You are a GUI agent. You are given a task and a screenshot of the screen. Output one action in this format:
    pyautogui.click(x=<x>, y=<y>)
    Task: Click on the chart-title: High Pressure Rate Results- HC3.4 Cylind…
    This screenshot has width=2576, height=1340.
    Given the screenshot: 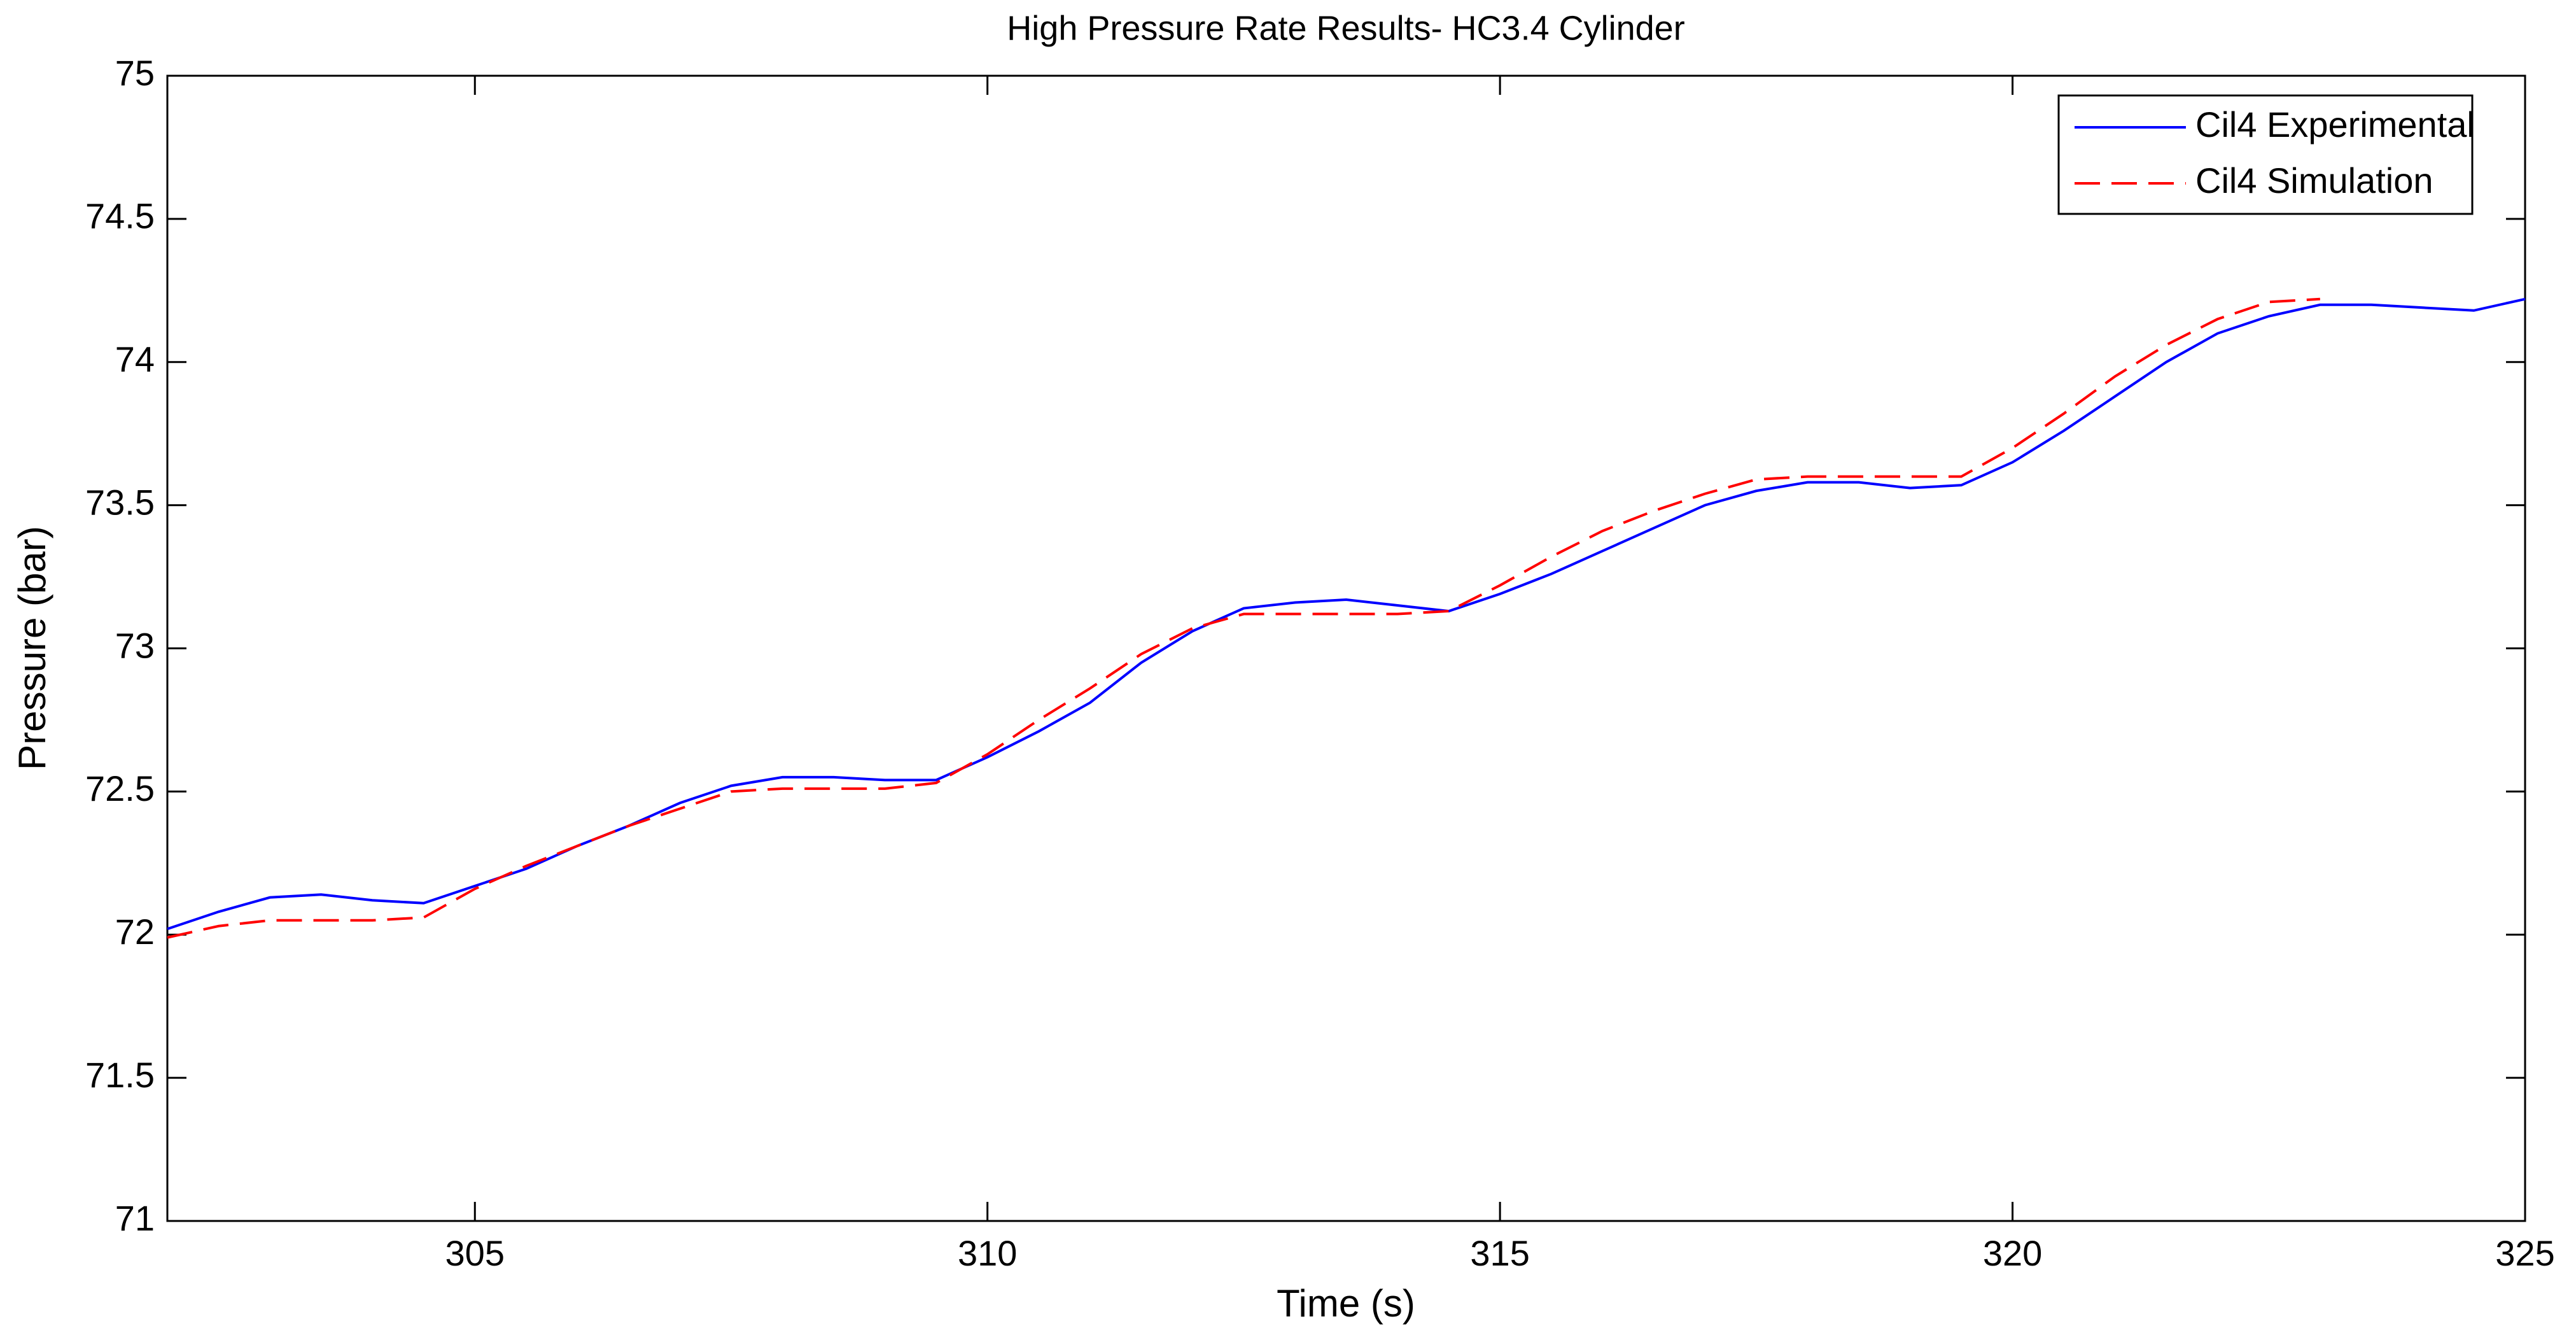 What is the action you would take?
    pyautogui.click(x=1345, y=28)
    